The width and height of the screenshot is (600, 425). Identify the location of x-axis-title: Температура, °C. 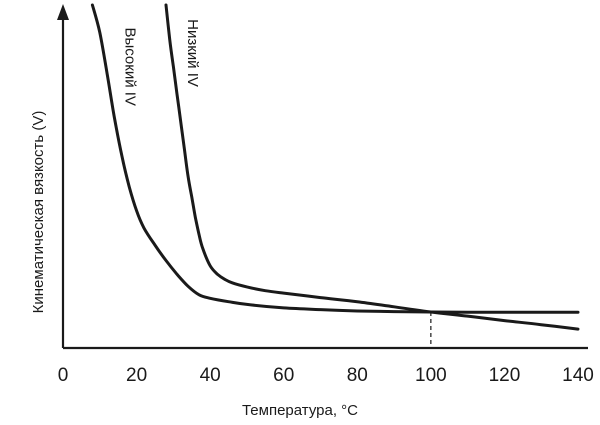
(300, 410).